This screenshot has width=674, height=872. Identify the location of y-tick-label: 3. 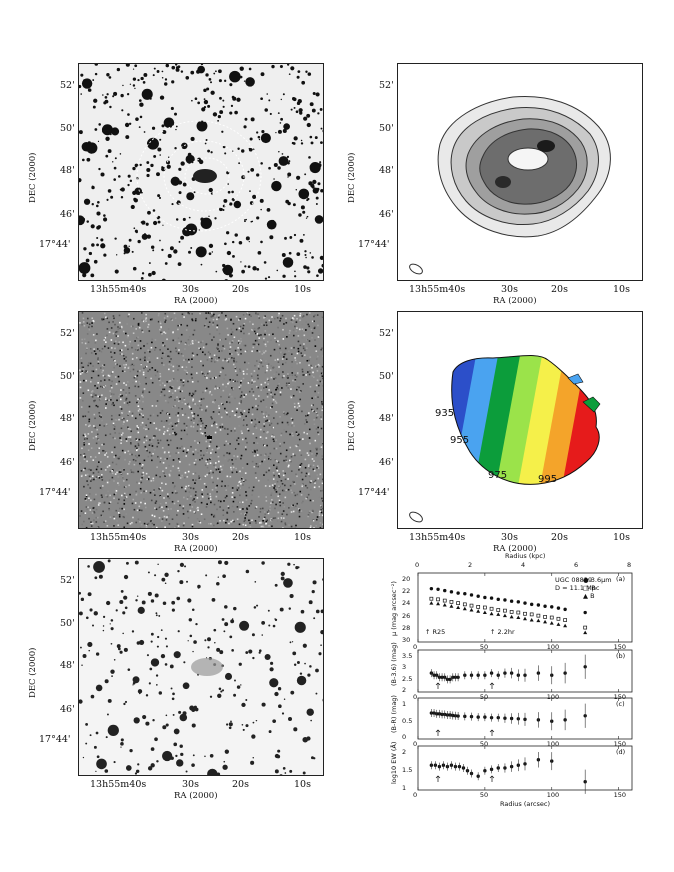
(404, 667).